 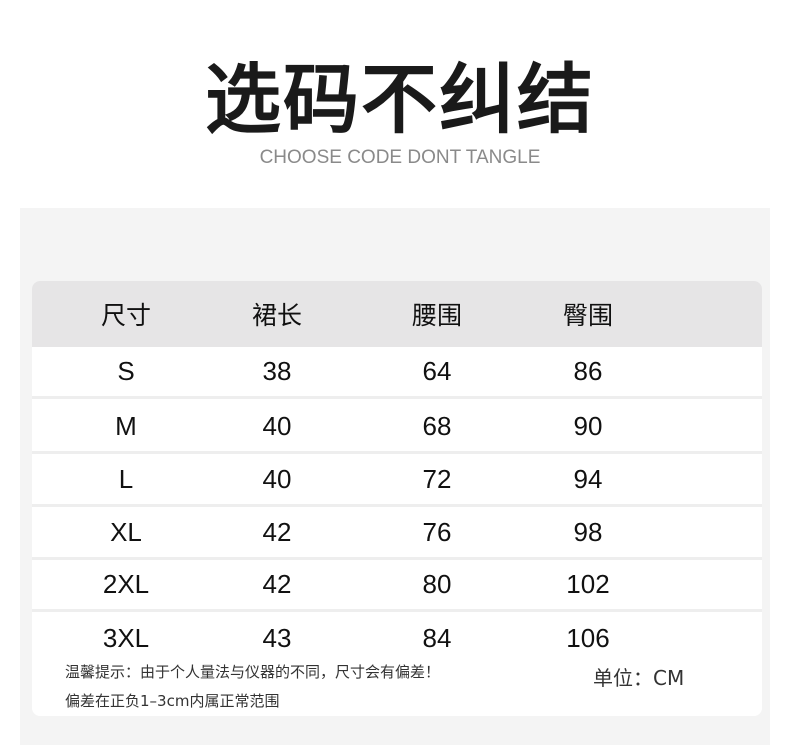 What do you see at coordinates (277, 371) in the screenshot?
I see `skirt-length-cell: 38` at bounding box center [277, 371].